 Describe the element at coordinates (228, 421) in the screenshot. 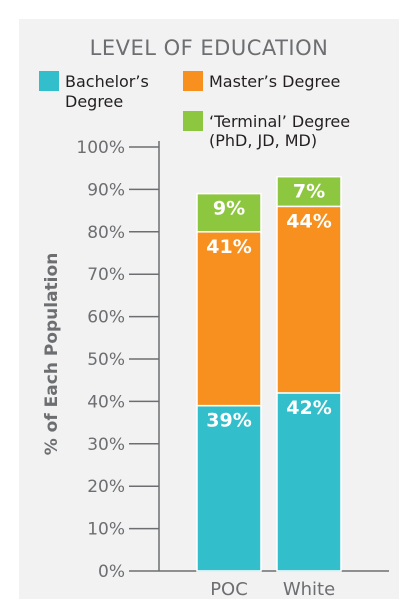

I see `data-label-bachelor-poc: 39%` at that location.